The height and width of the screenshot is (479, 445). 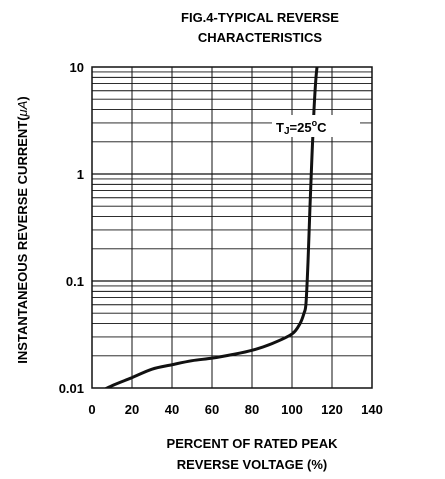 I want to click on annotation-value: =25, so click(x=301, y=127).